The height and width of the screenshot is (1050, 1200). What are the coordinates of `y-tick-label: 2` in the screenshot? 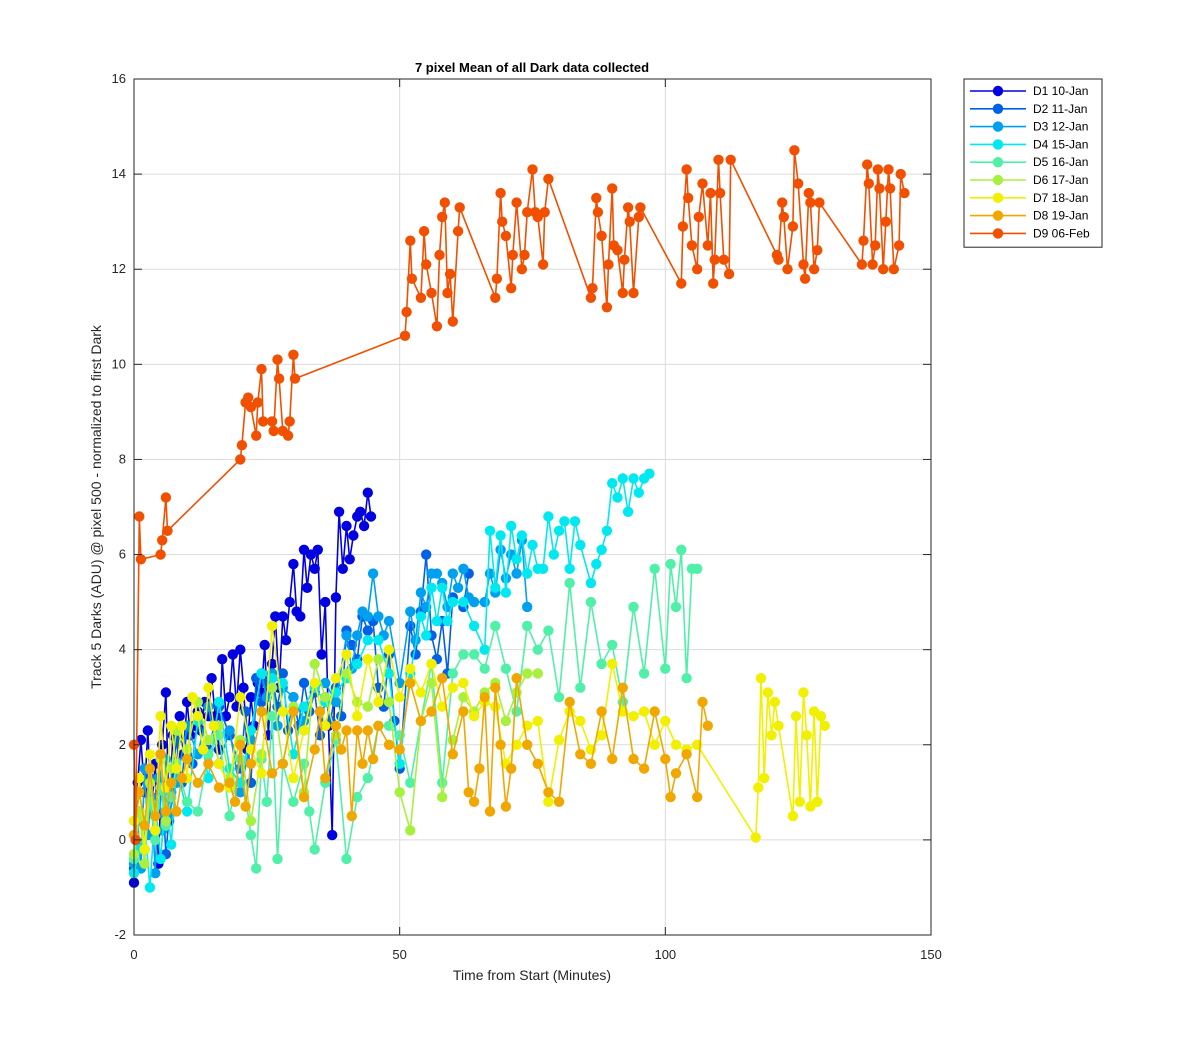 It's located at (122, 744).